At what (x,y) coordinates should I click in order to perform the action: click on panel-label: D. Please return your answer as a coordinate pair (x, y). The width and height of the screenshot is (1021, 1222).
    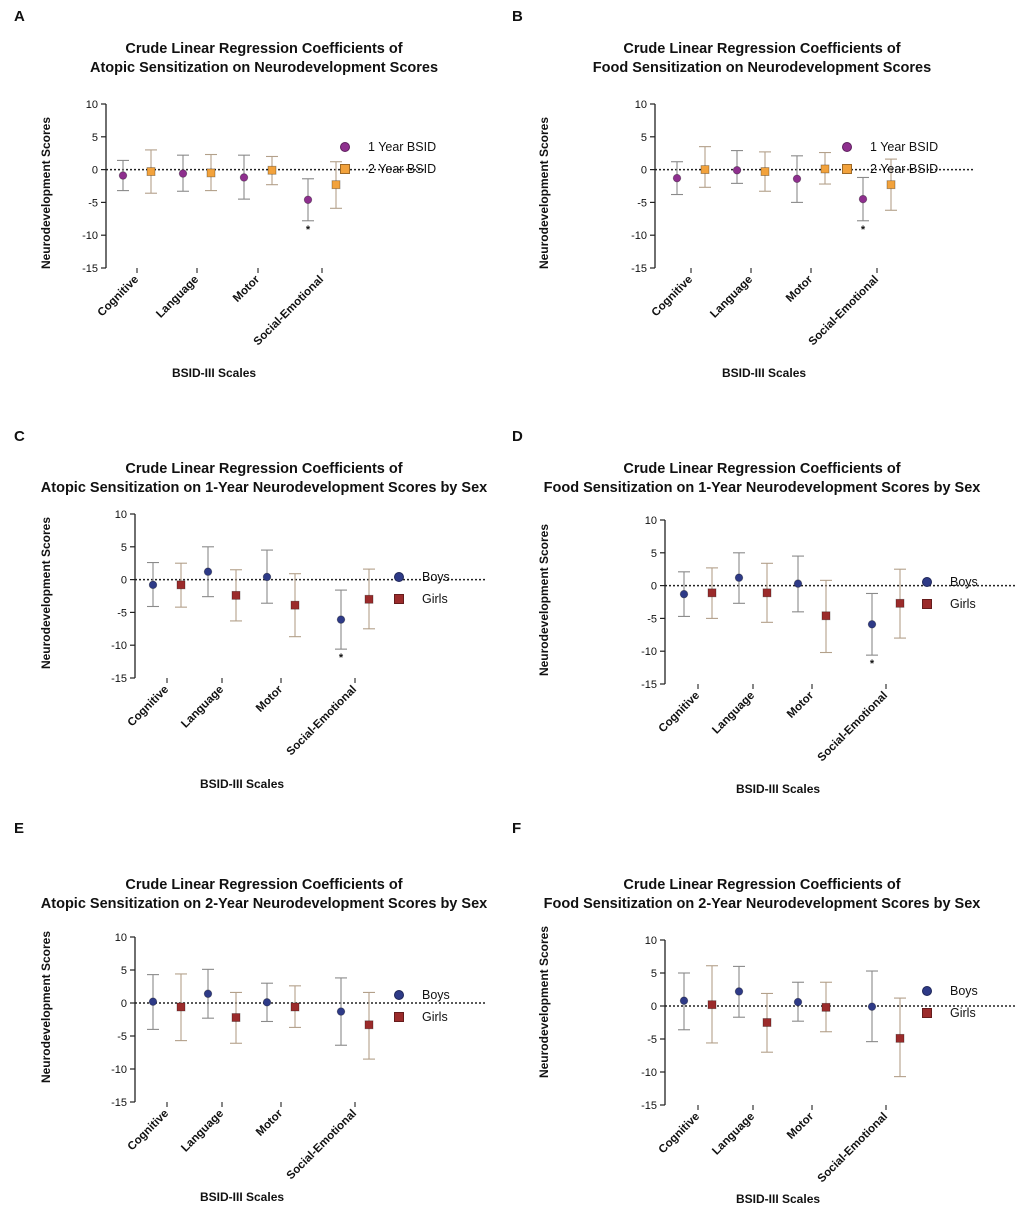
    Looking at the image, I should click on (517, 436).